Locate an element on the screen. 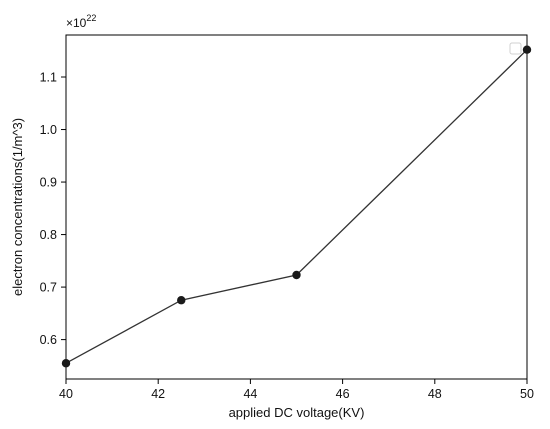 The height and width of the screenshot is (429, 550). x-tick-label: 50 is located at coordinates (527, 394).